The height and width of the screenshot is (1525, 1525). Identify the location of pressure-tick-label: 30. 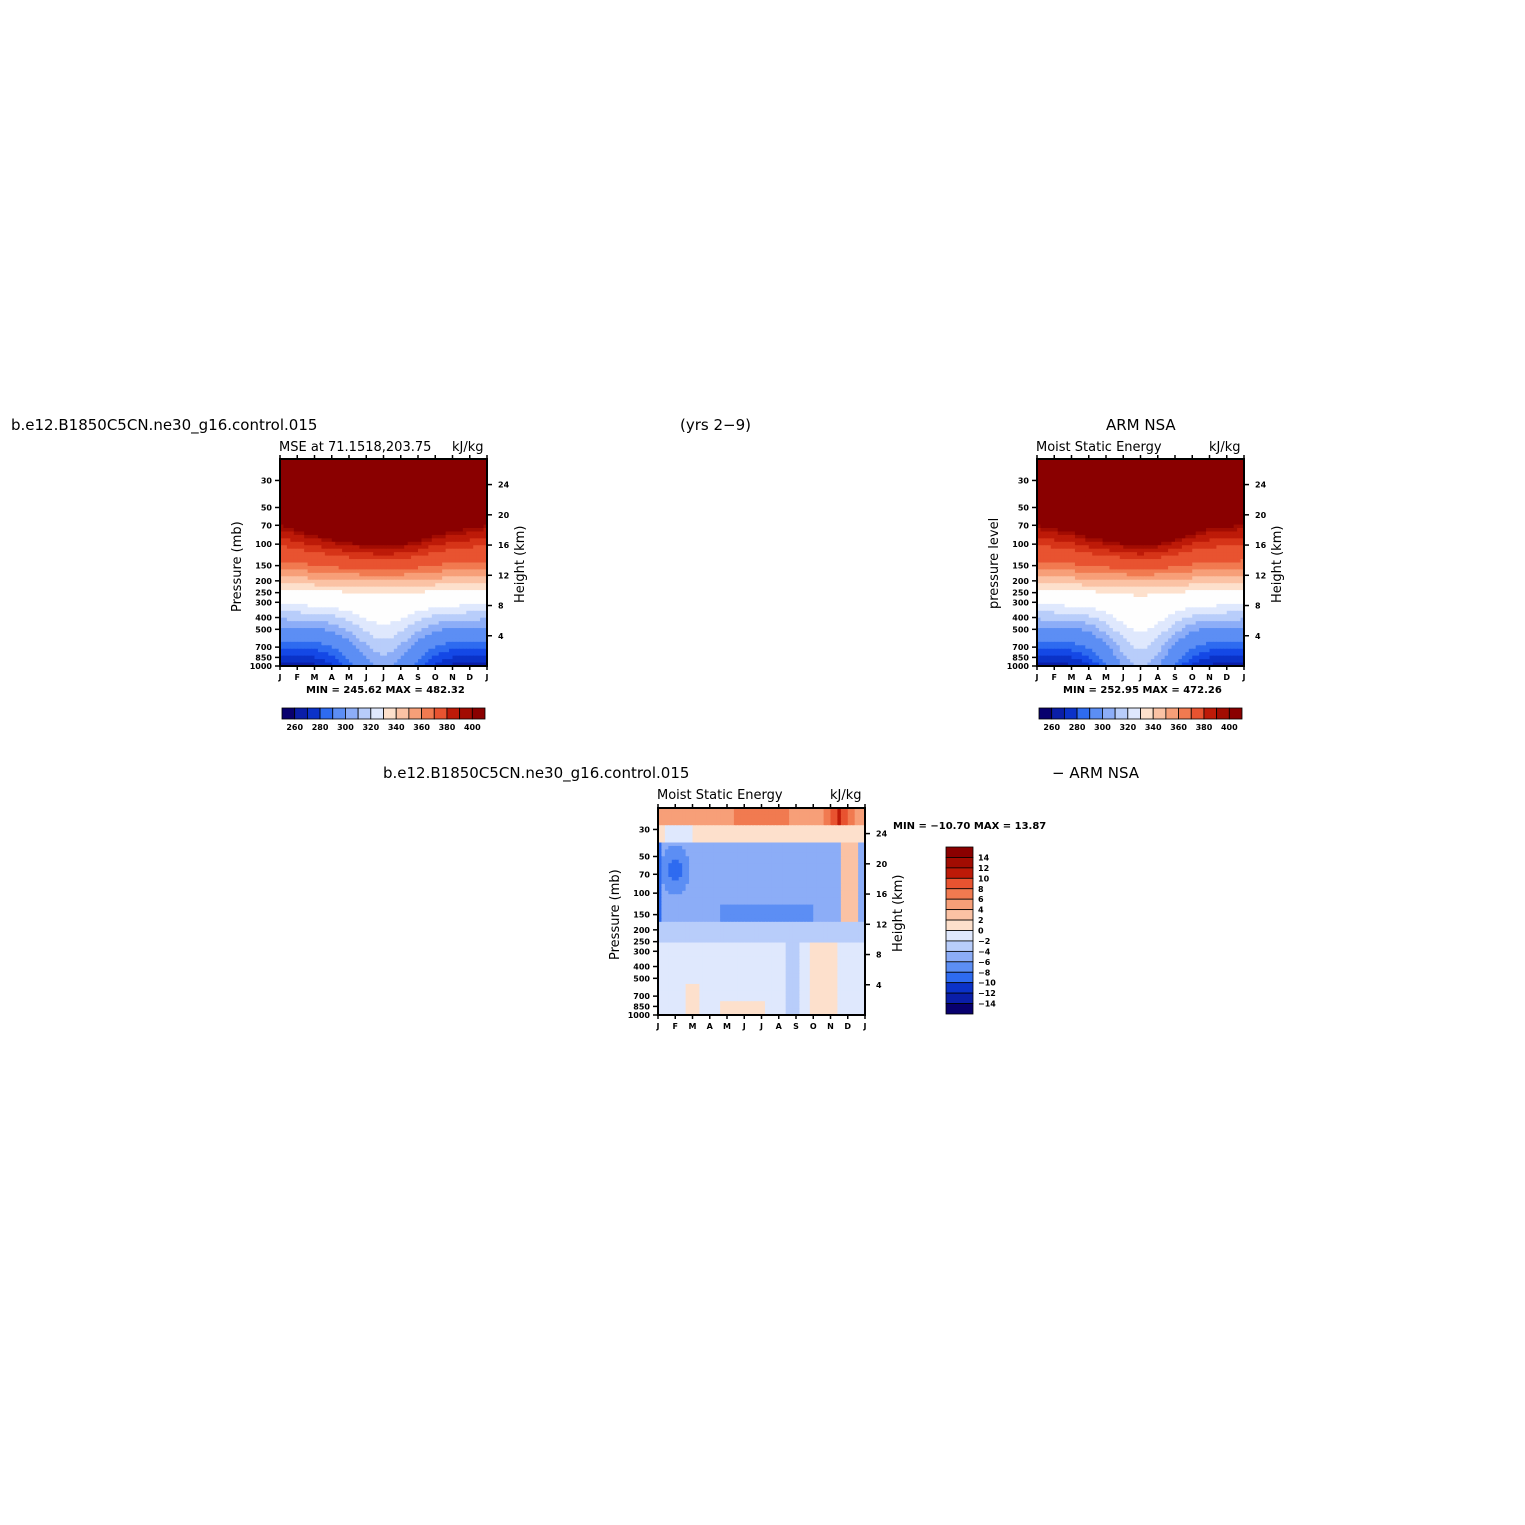
(267, 480).